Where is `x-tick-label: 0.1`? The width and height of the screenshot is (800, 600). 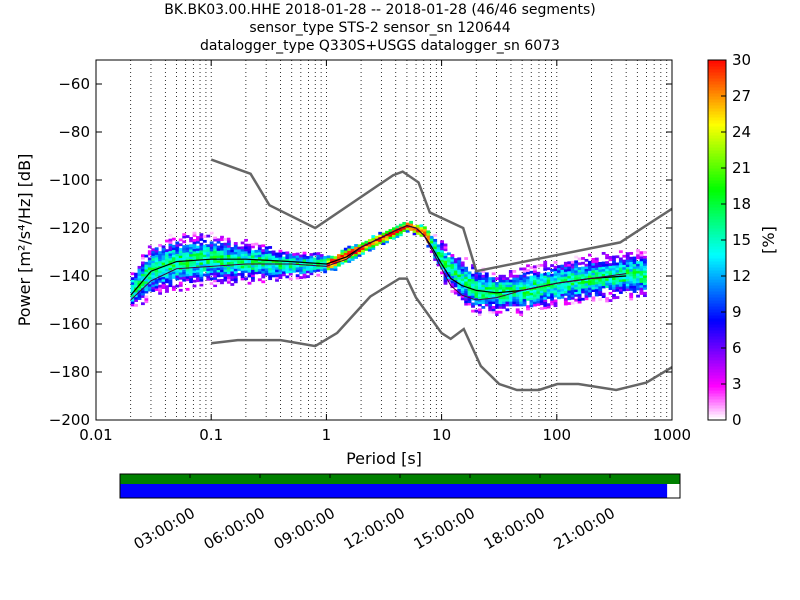
x-tick-label: 0.1 is located at coordinates (211, 435).